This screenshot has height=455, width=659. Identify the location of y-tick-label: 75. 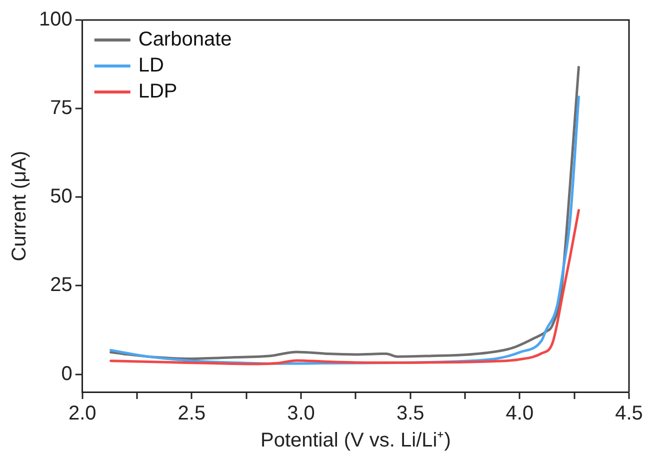
(61, 108).